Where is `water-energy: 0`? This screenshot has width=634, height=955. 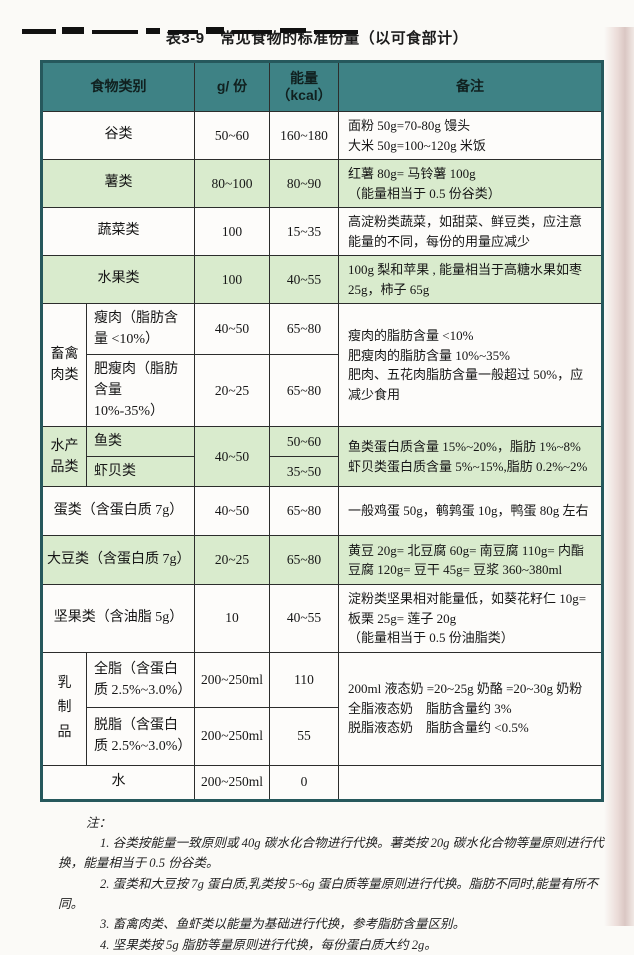
water-energy: 0 is located at coordinates (304, 782).